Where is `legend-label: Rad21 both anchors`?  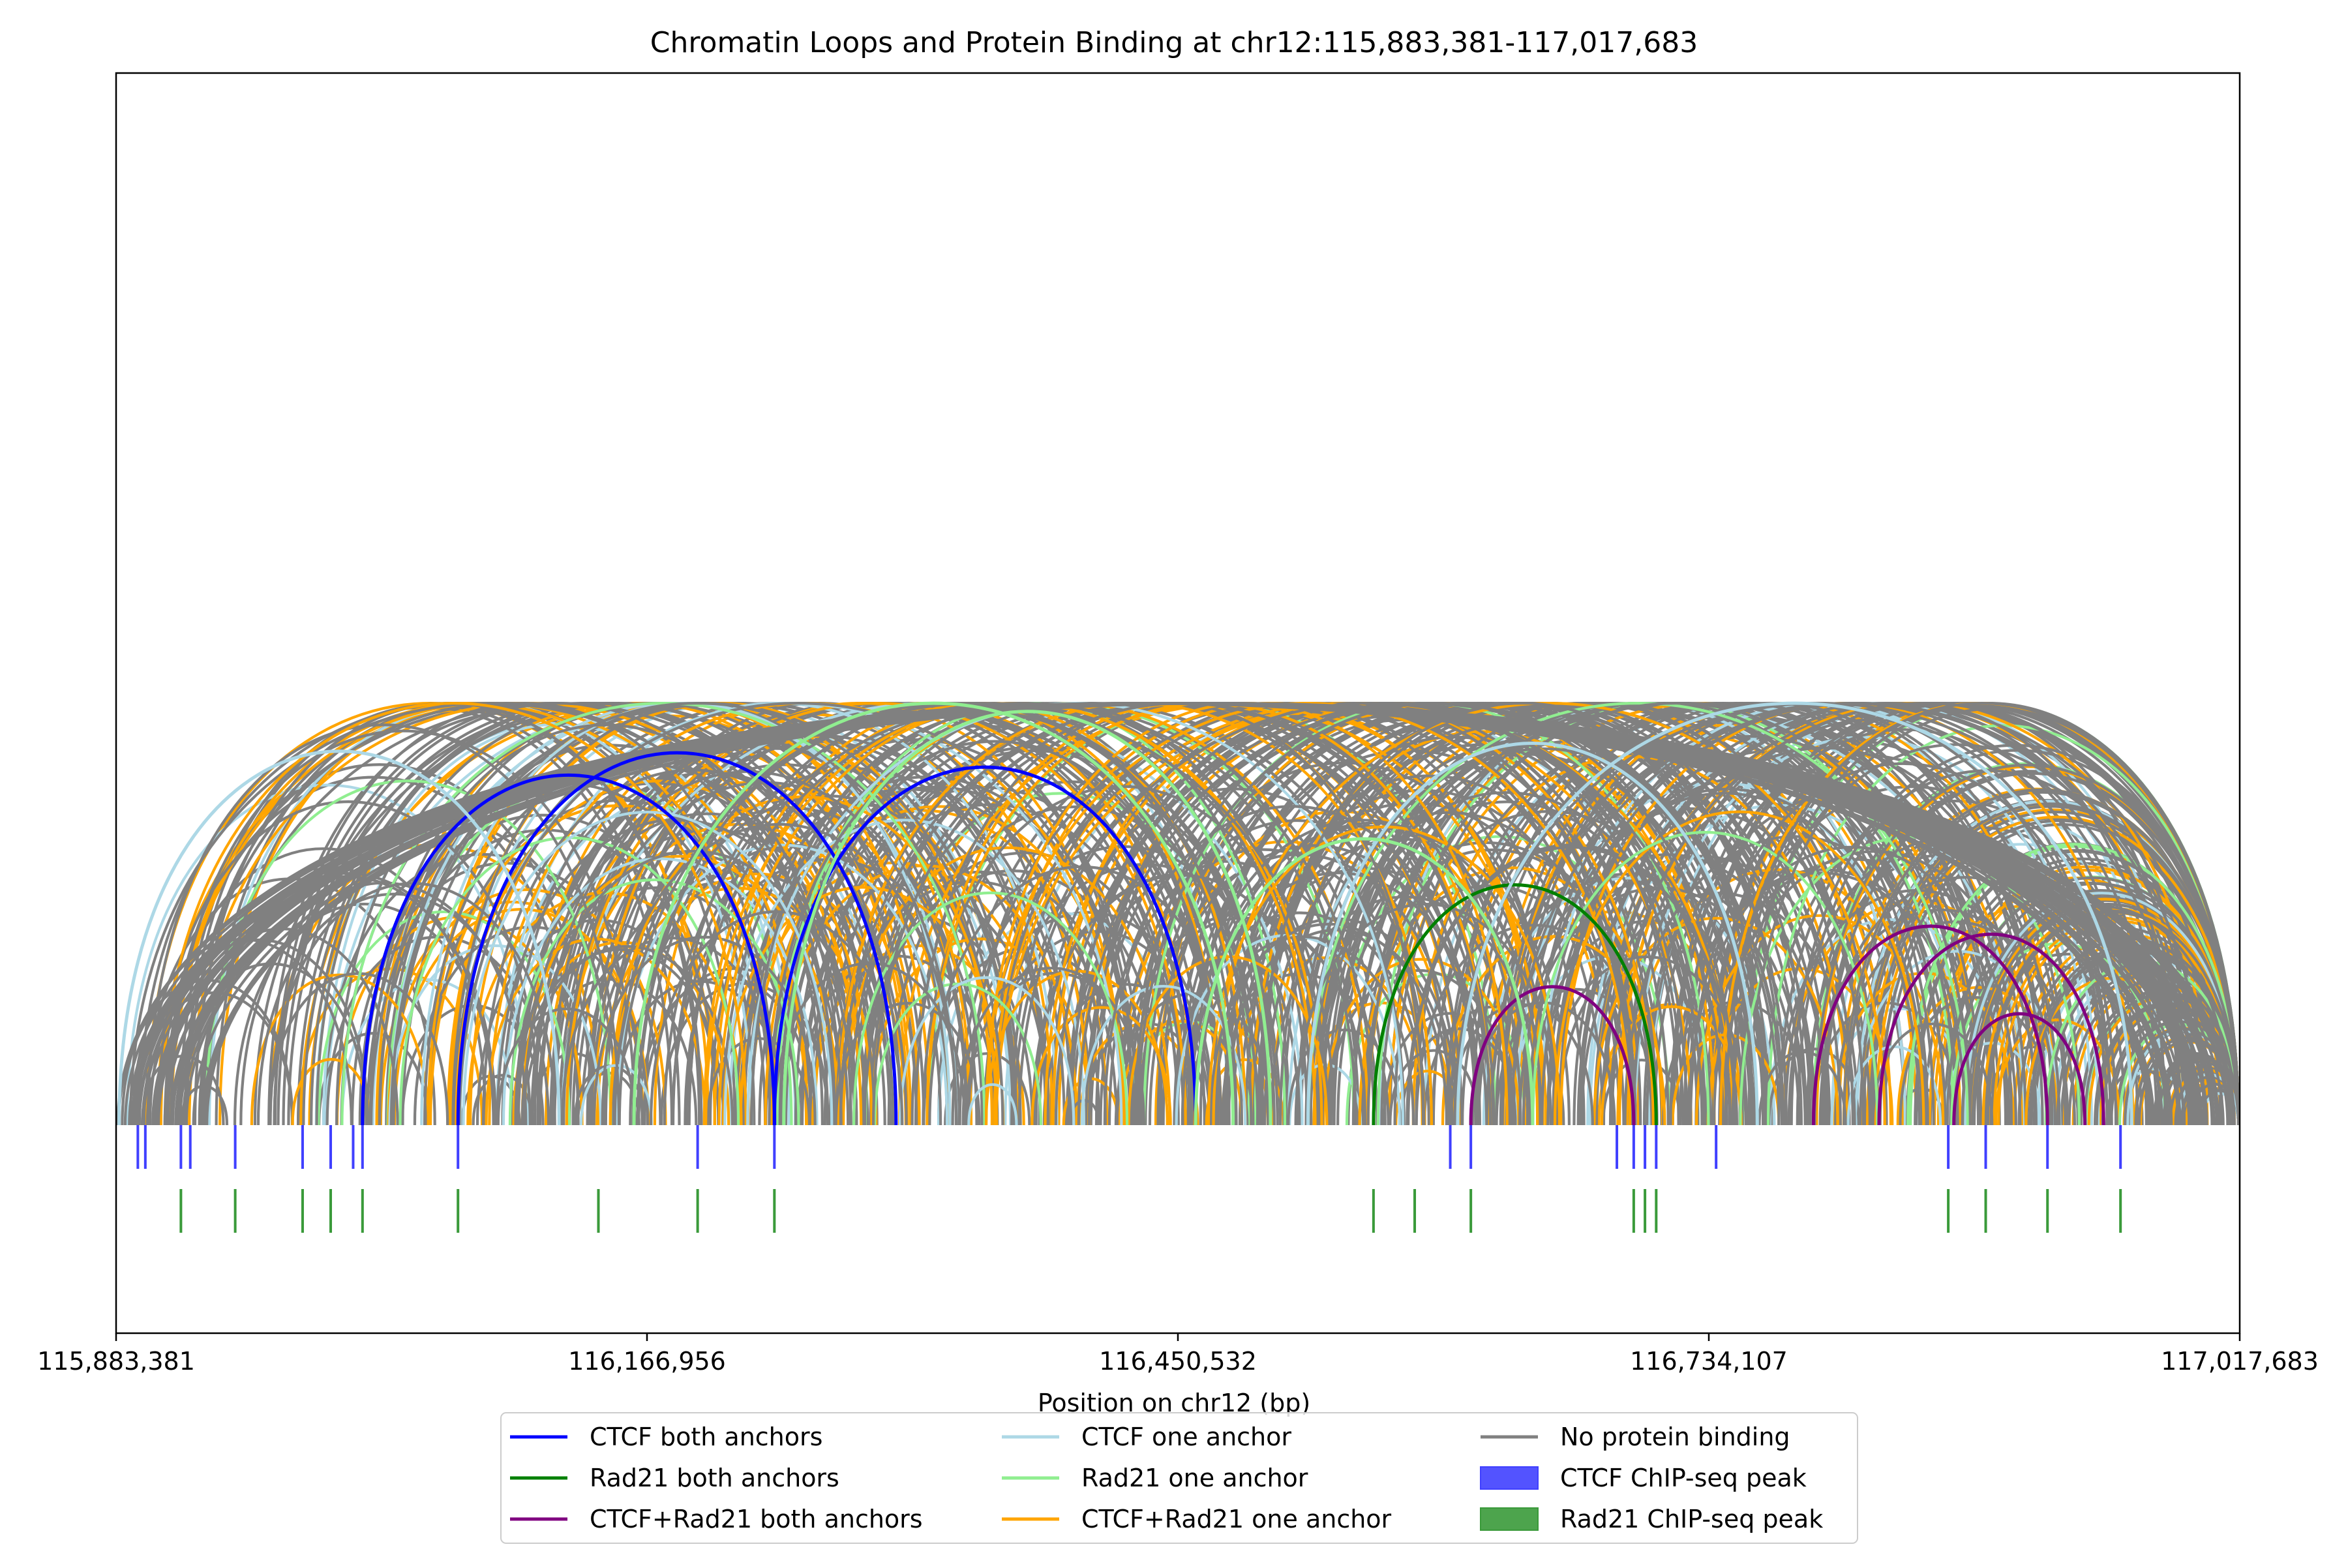 legend-label: Rad21 both anchors is located at coordinates (714, 1478).